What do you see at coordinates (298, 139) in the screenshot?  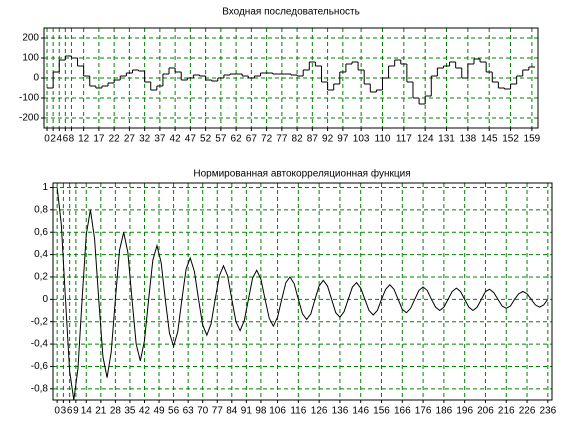 I see `x-tick-label: 82` at bounding box center [298, 139].